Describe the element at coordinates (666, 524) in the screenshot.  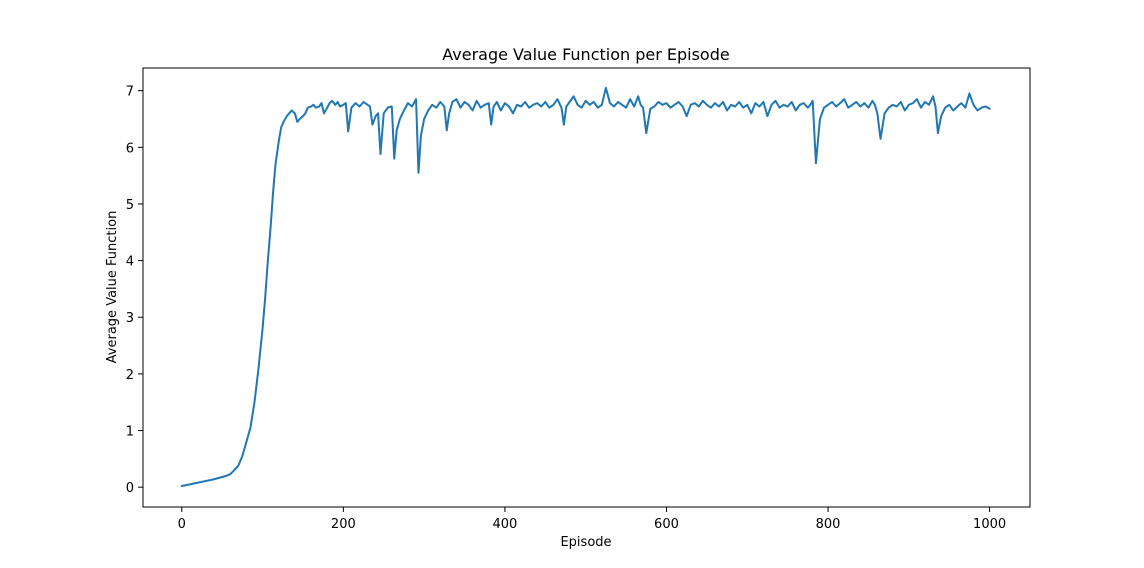
I see `x-tick-label: 600` at that location.